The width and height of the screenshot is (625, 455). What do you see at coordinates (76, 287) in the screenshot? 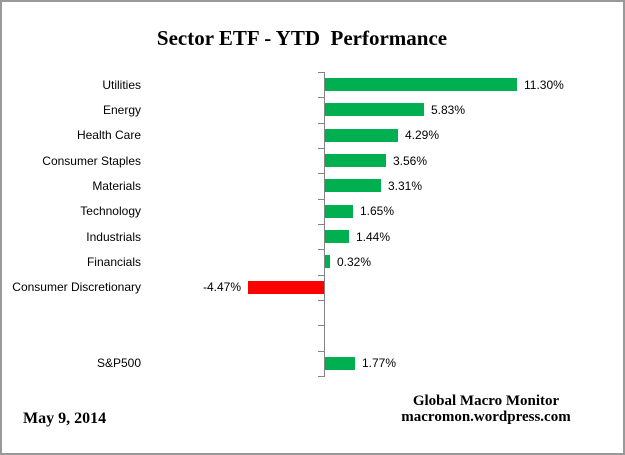
I see `category-label-consumer-discretionary: Consumer Discretionary` at bounding box center [76, 287].